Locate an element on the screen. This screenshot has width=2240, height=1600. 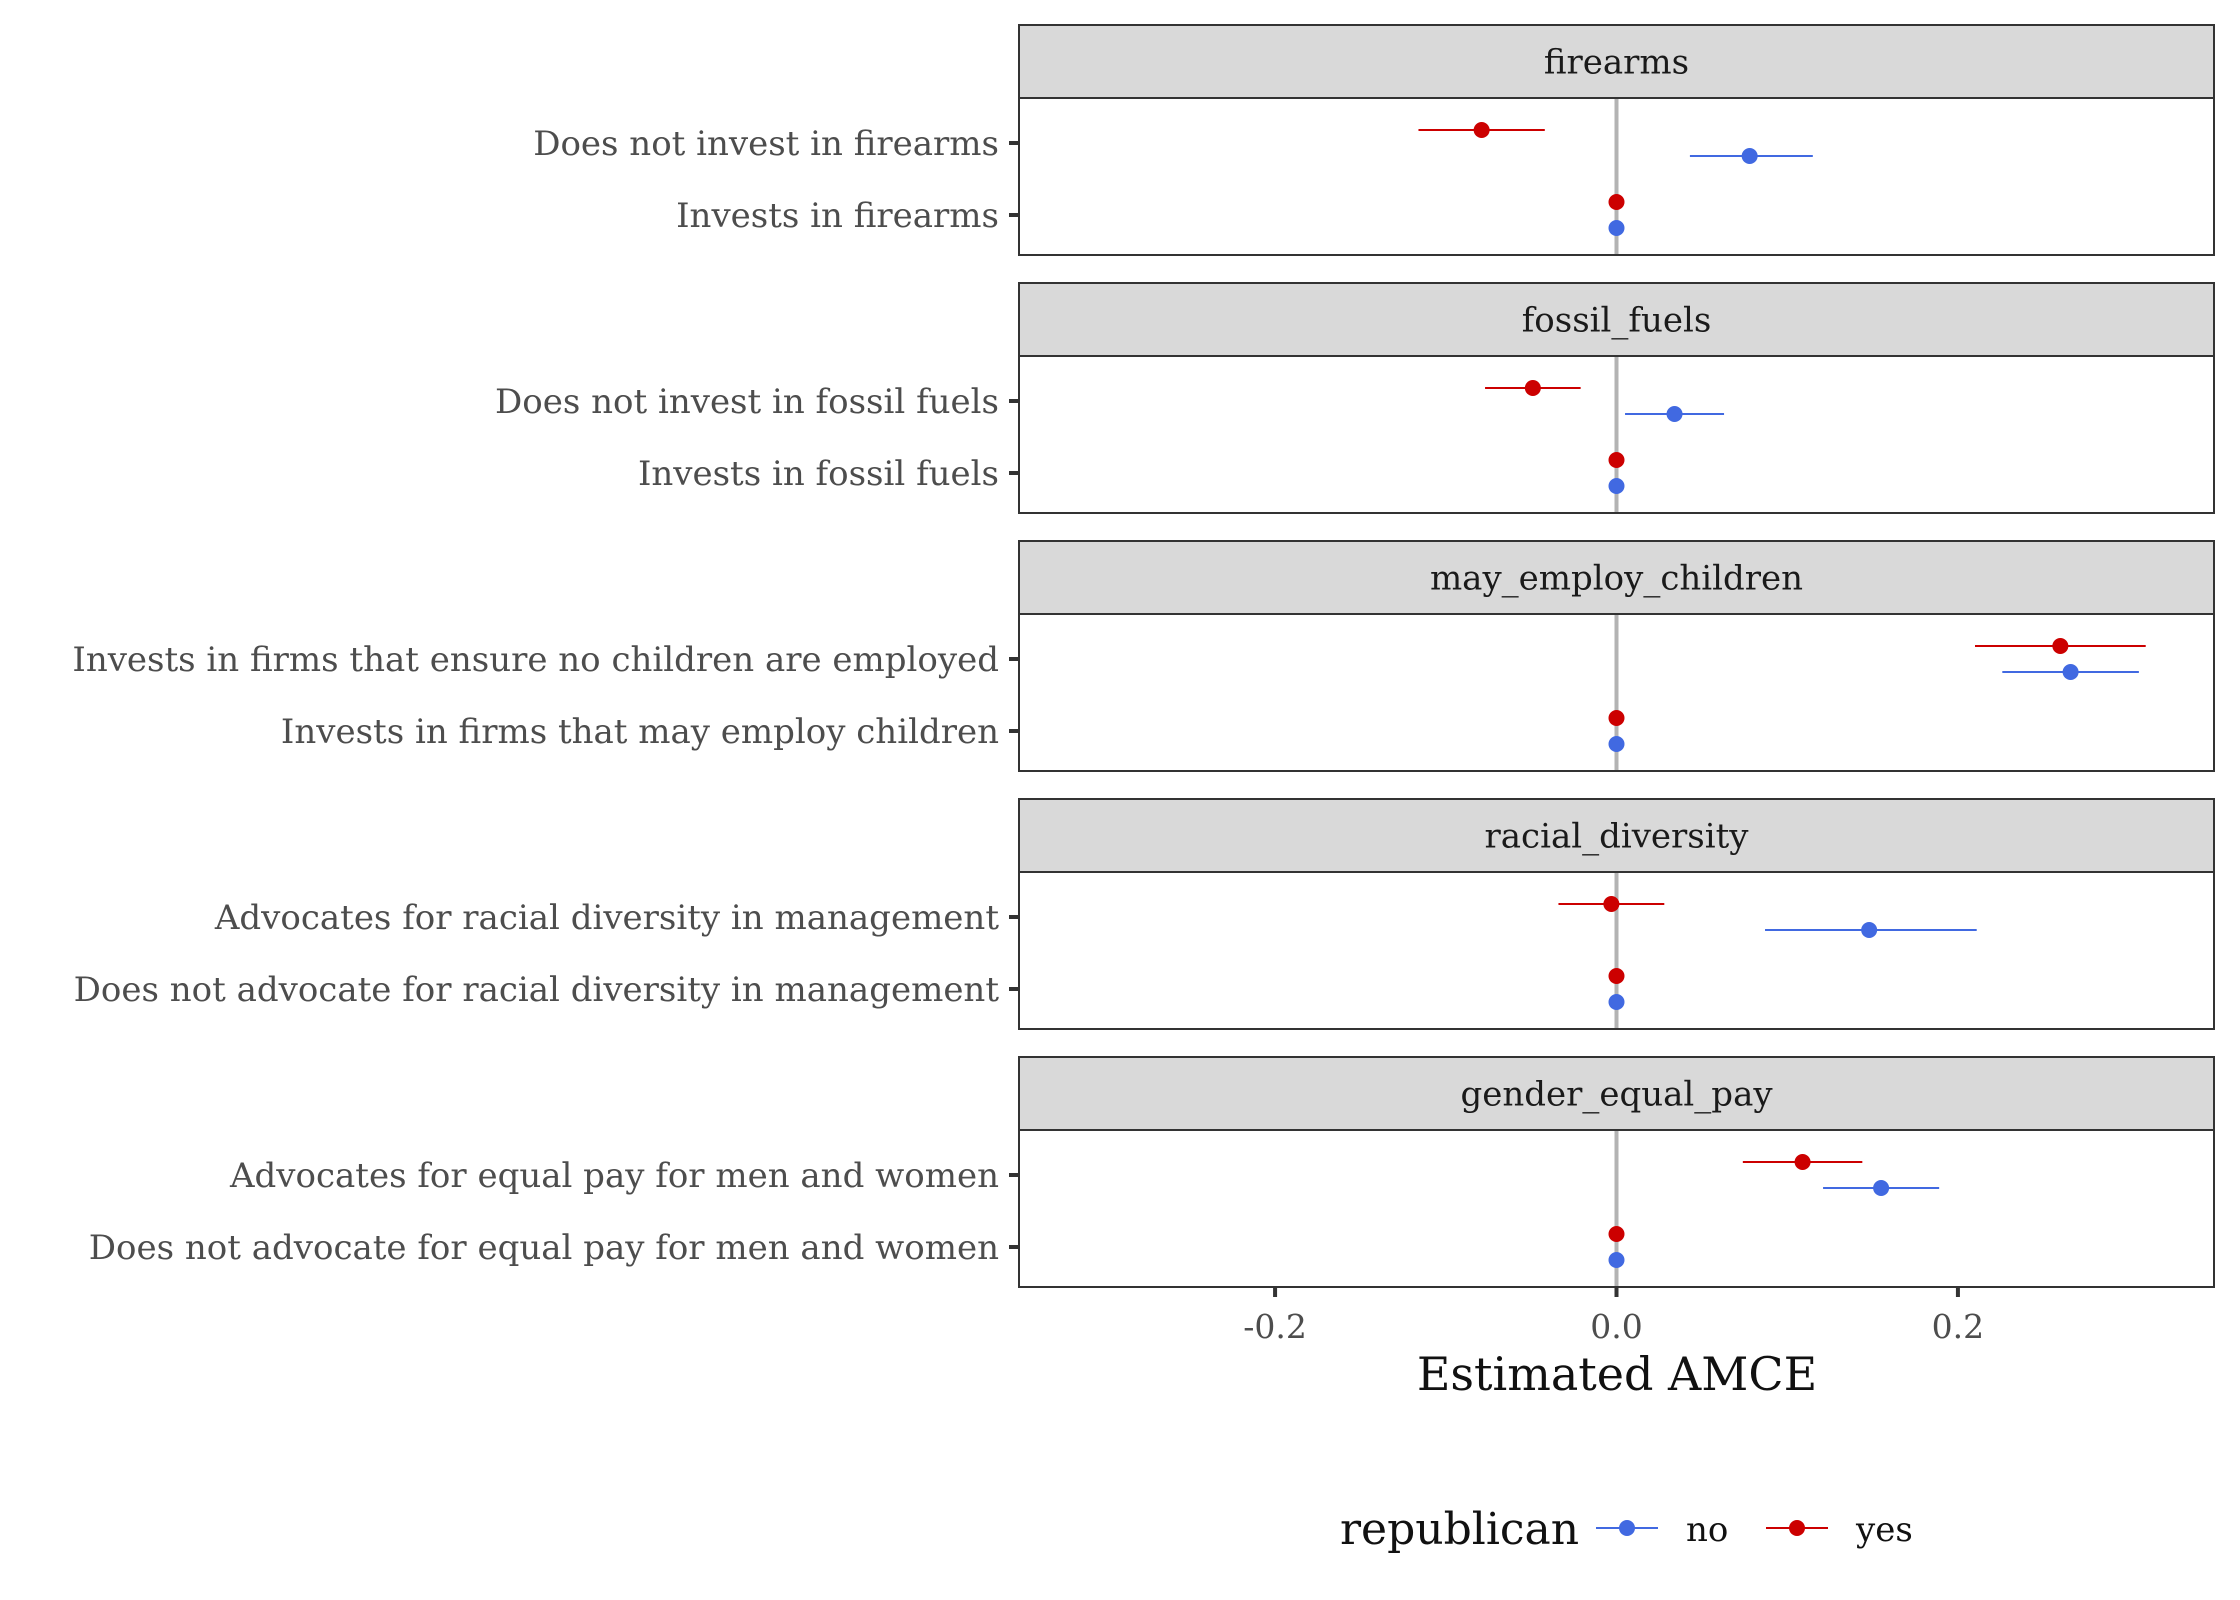
y-tick-label: Invests in firearms is located at coordinates (837, 216).